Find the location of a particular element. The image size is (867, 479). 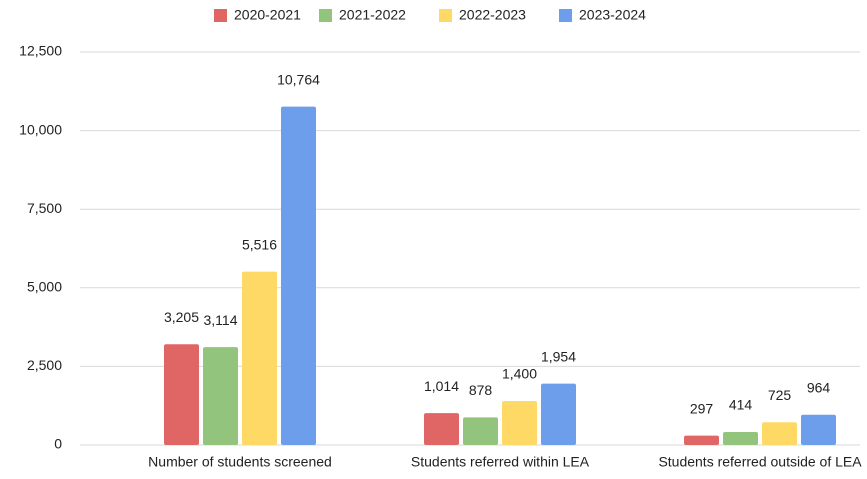

x-tick-label: Students referred outside of LEA is located at coordinates (760, 462).